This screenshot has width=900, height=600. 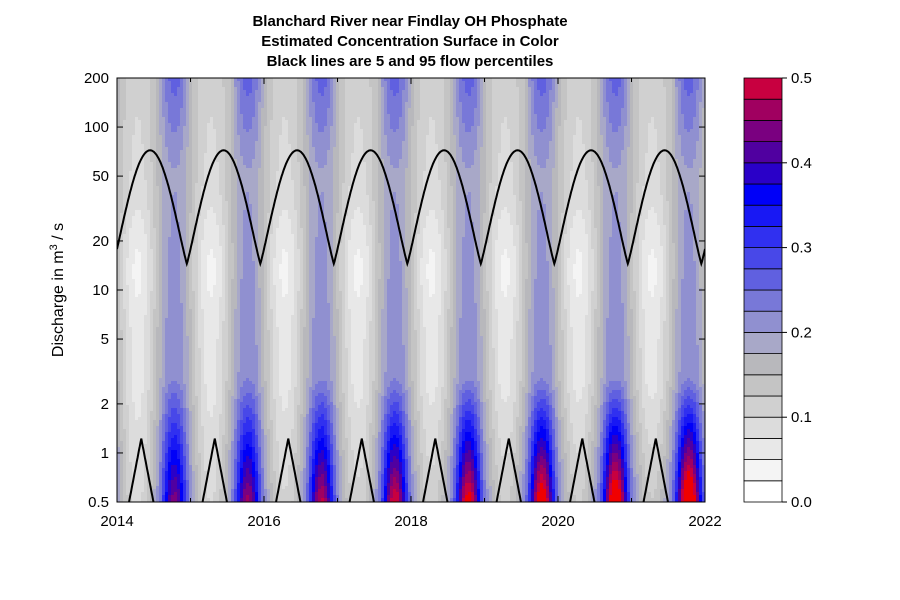 What do you see at coordinates (704, 521) in the screenshot?
I see `x-tick-label: 2022` at bounding box center [704, 521].